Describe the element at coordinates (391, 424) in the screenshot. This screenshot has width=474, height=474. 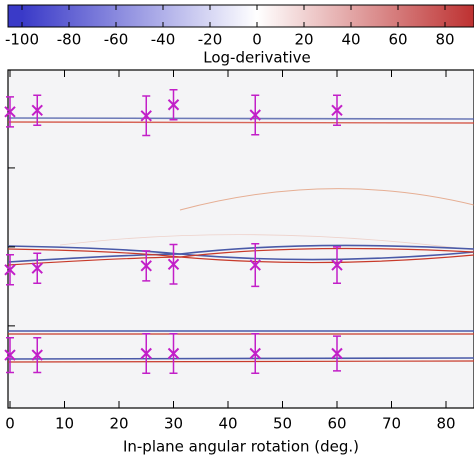
I see `x-tick-label: 70` at that location.